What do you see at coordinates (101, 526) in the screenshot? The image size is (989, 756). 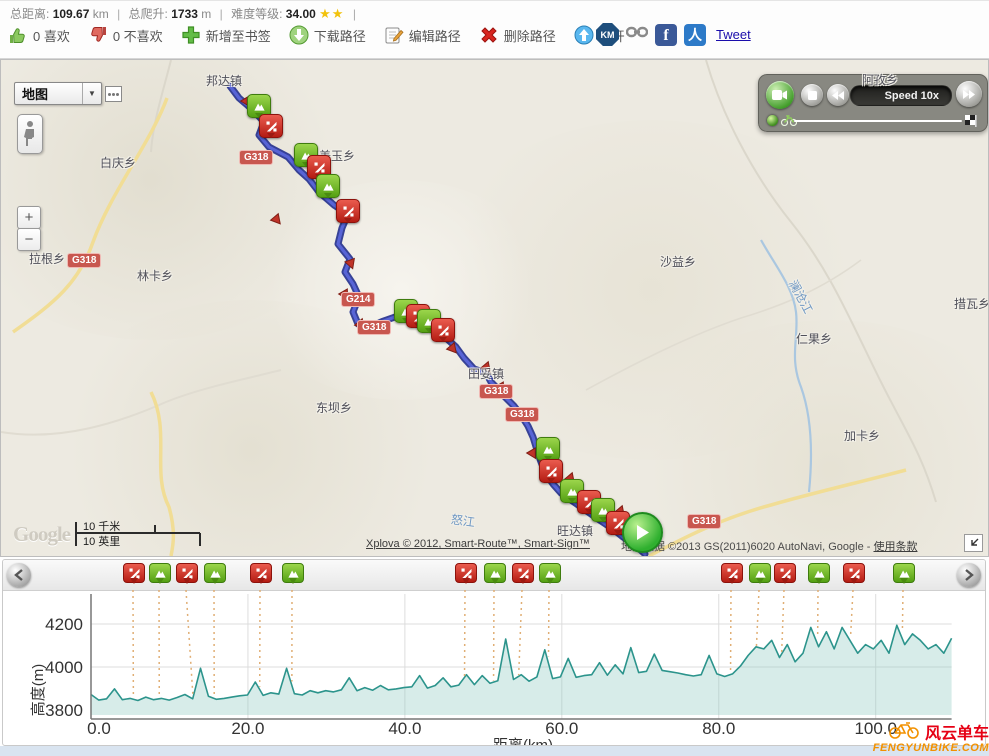 I see `scale-km-label: 10 千米` at bounding box center [101, 526].